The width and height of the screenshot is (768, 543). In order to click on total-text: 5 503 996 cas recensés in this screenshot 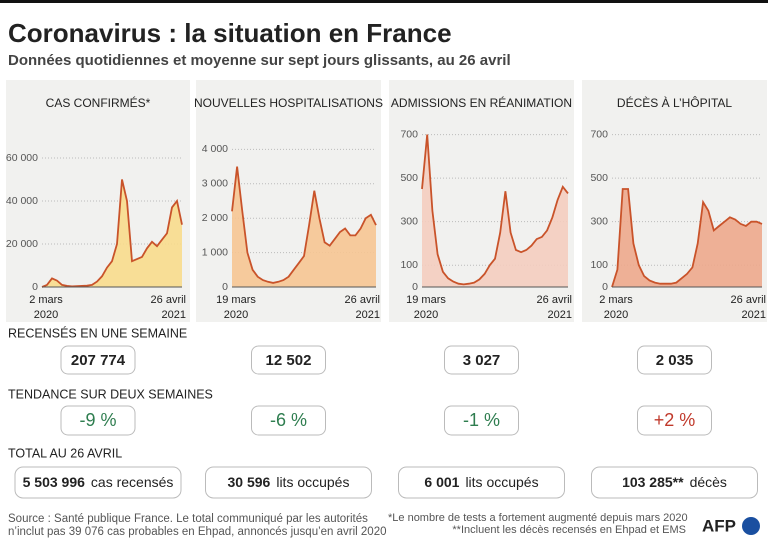, I will do `click(98, 482)`.